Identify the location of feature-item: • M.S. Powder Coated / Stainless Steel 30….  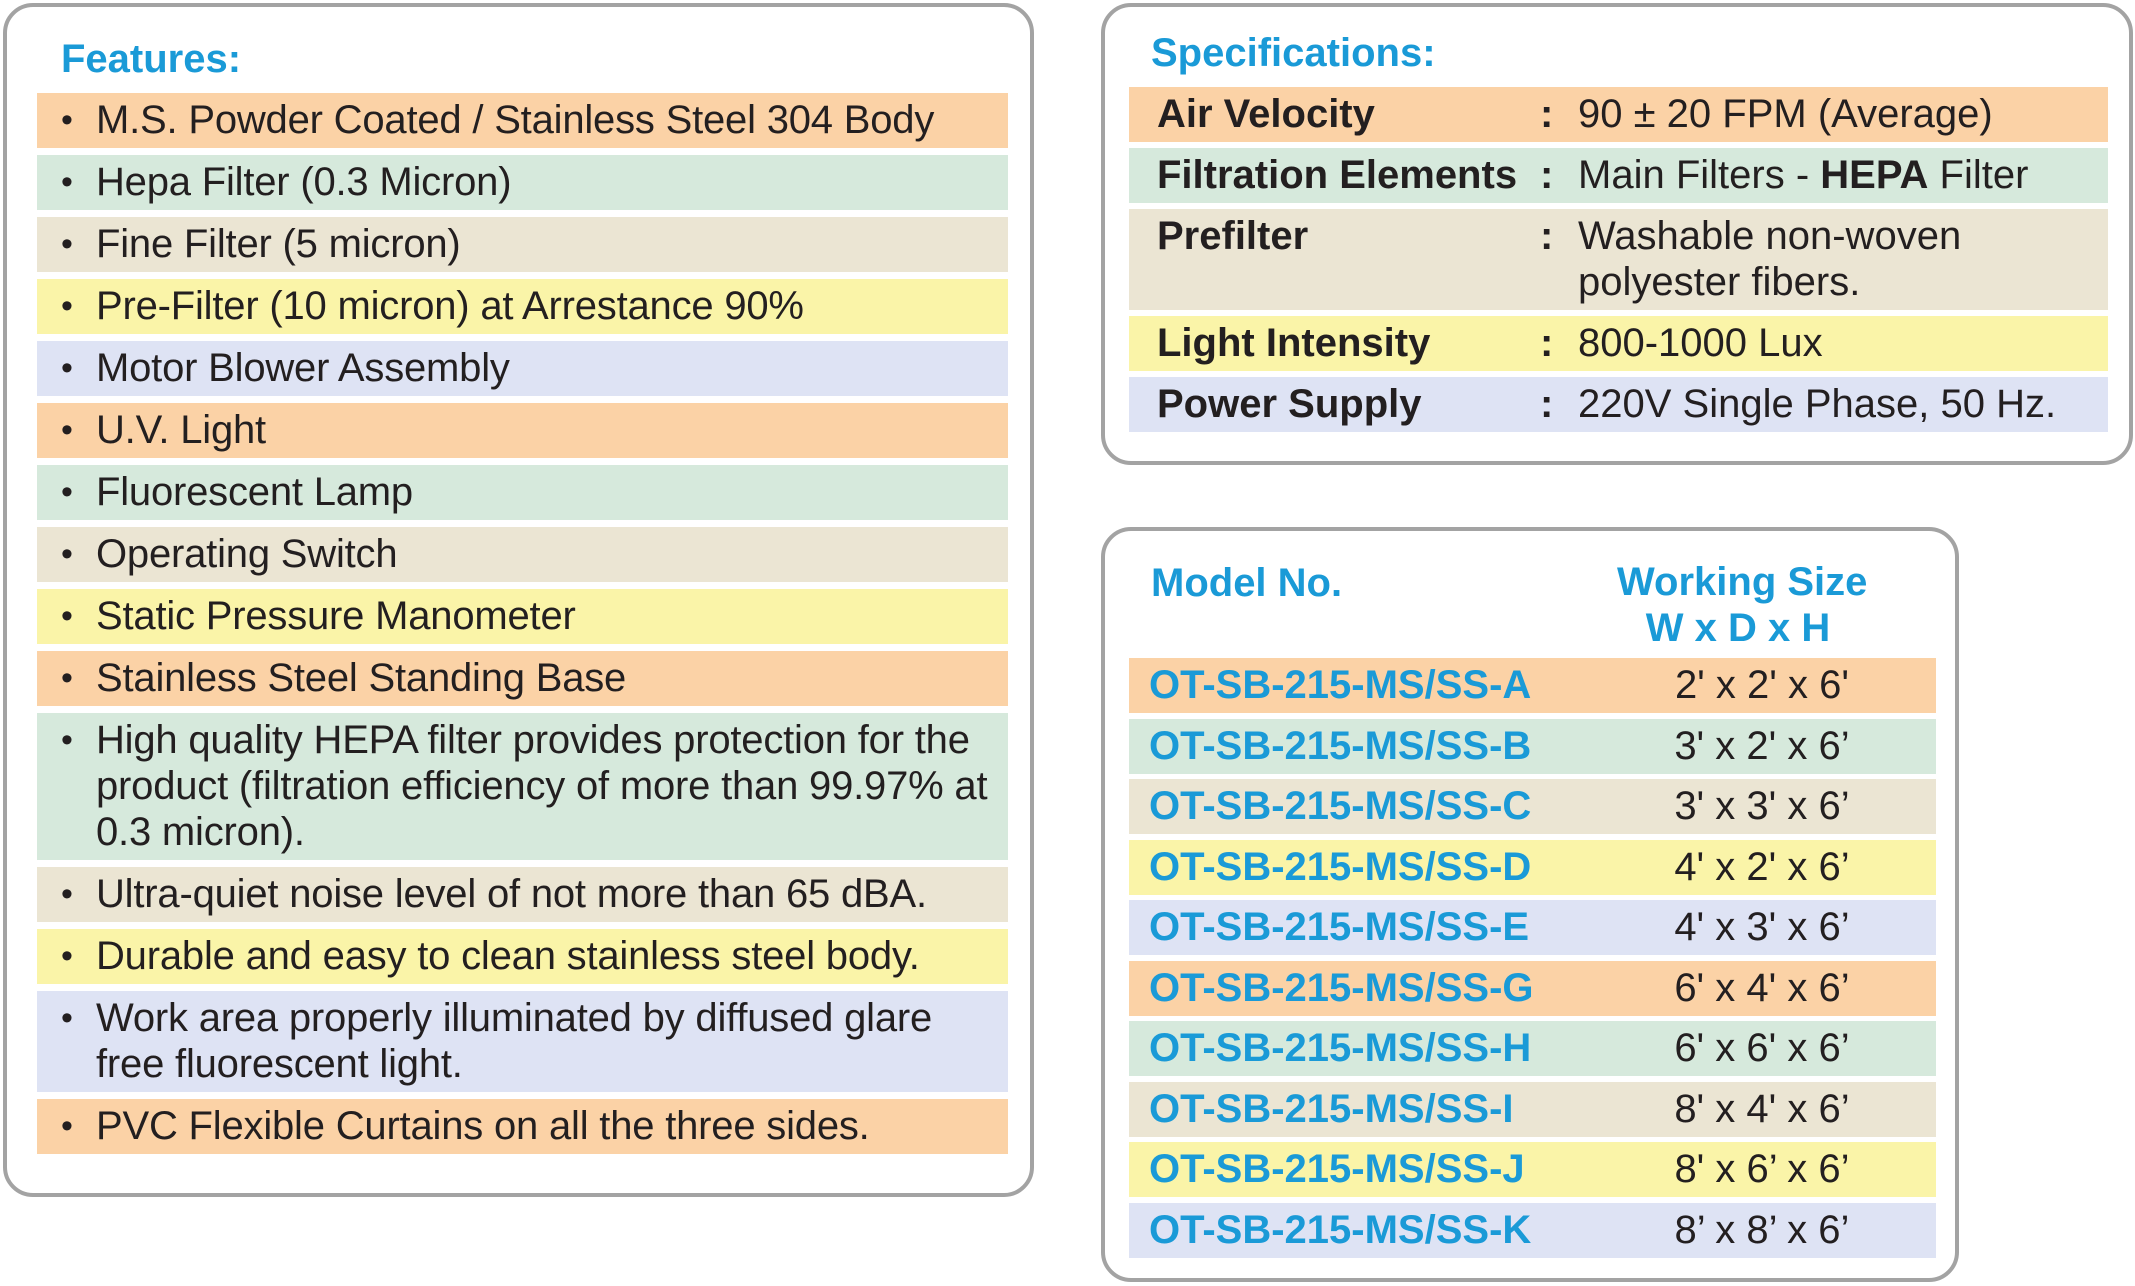
(522, 120).